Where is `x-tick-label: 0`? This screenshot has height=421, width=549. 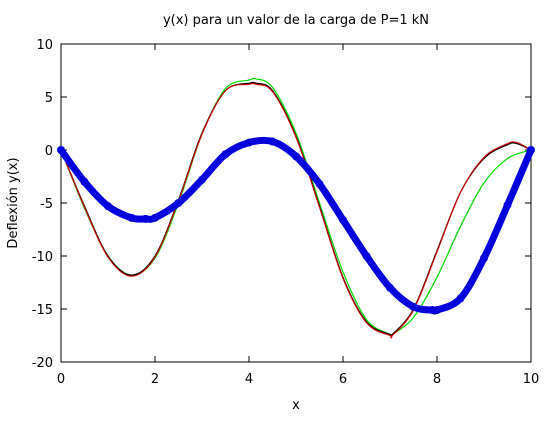 x-tick-label: 0 is located at coordinates (61, 379).